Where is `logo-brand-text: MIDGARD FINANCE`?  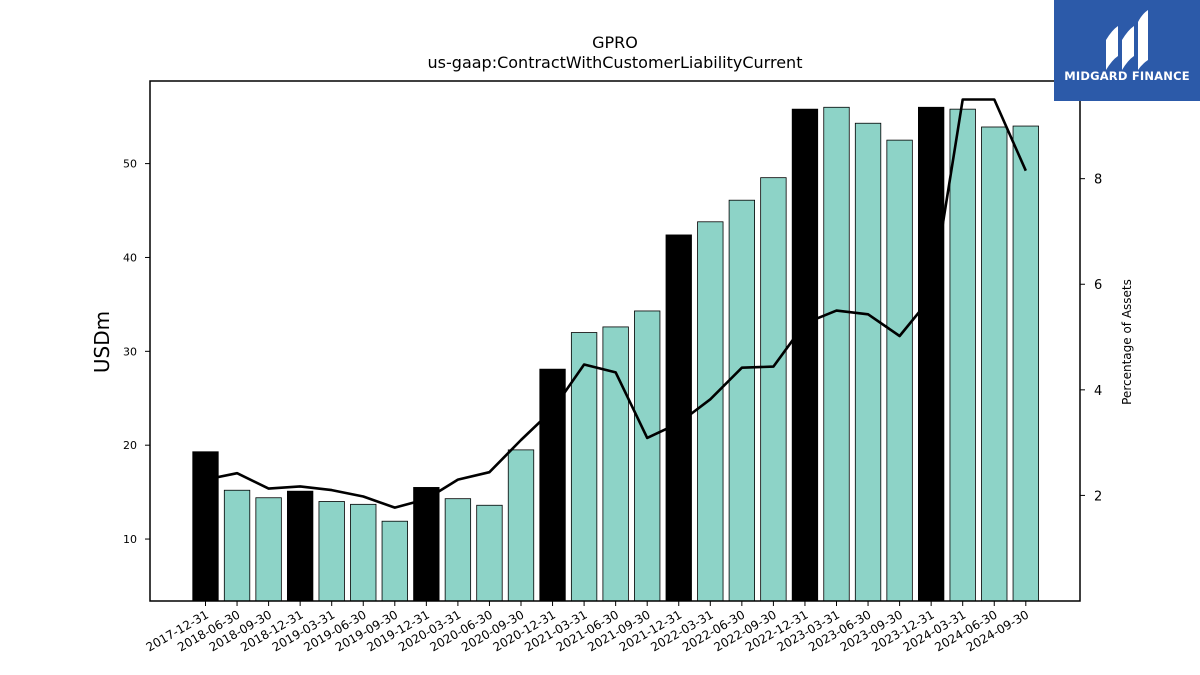
logo-brand-text: MIDGARD FINANCE is located at coordinates (1127, 76).